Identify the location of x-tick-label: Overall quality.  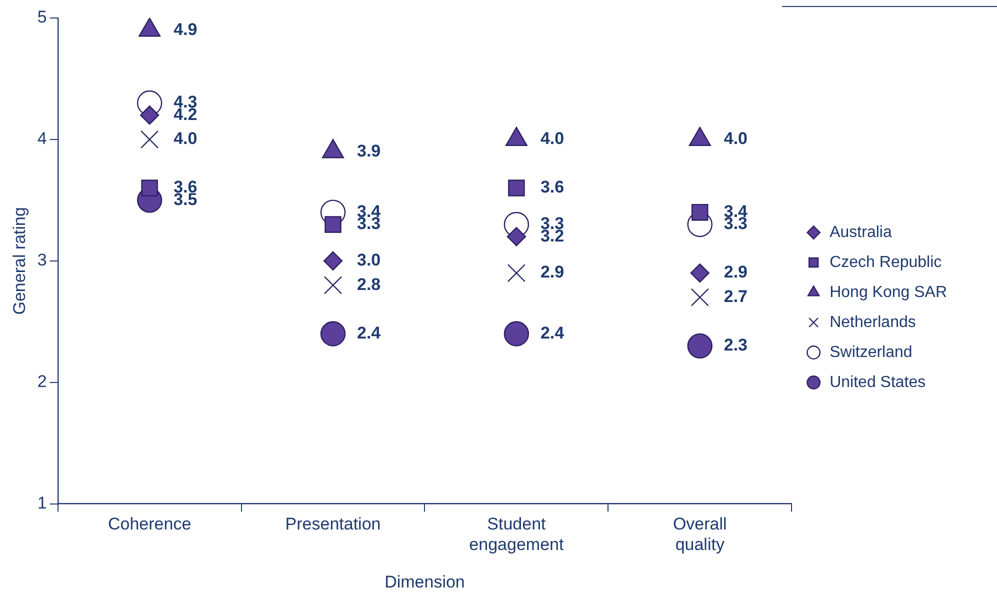
(699, 534).